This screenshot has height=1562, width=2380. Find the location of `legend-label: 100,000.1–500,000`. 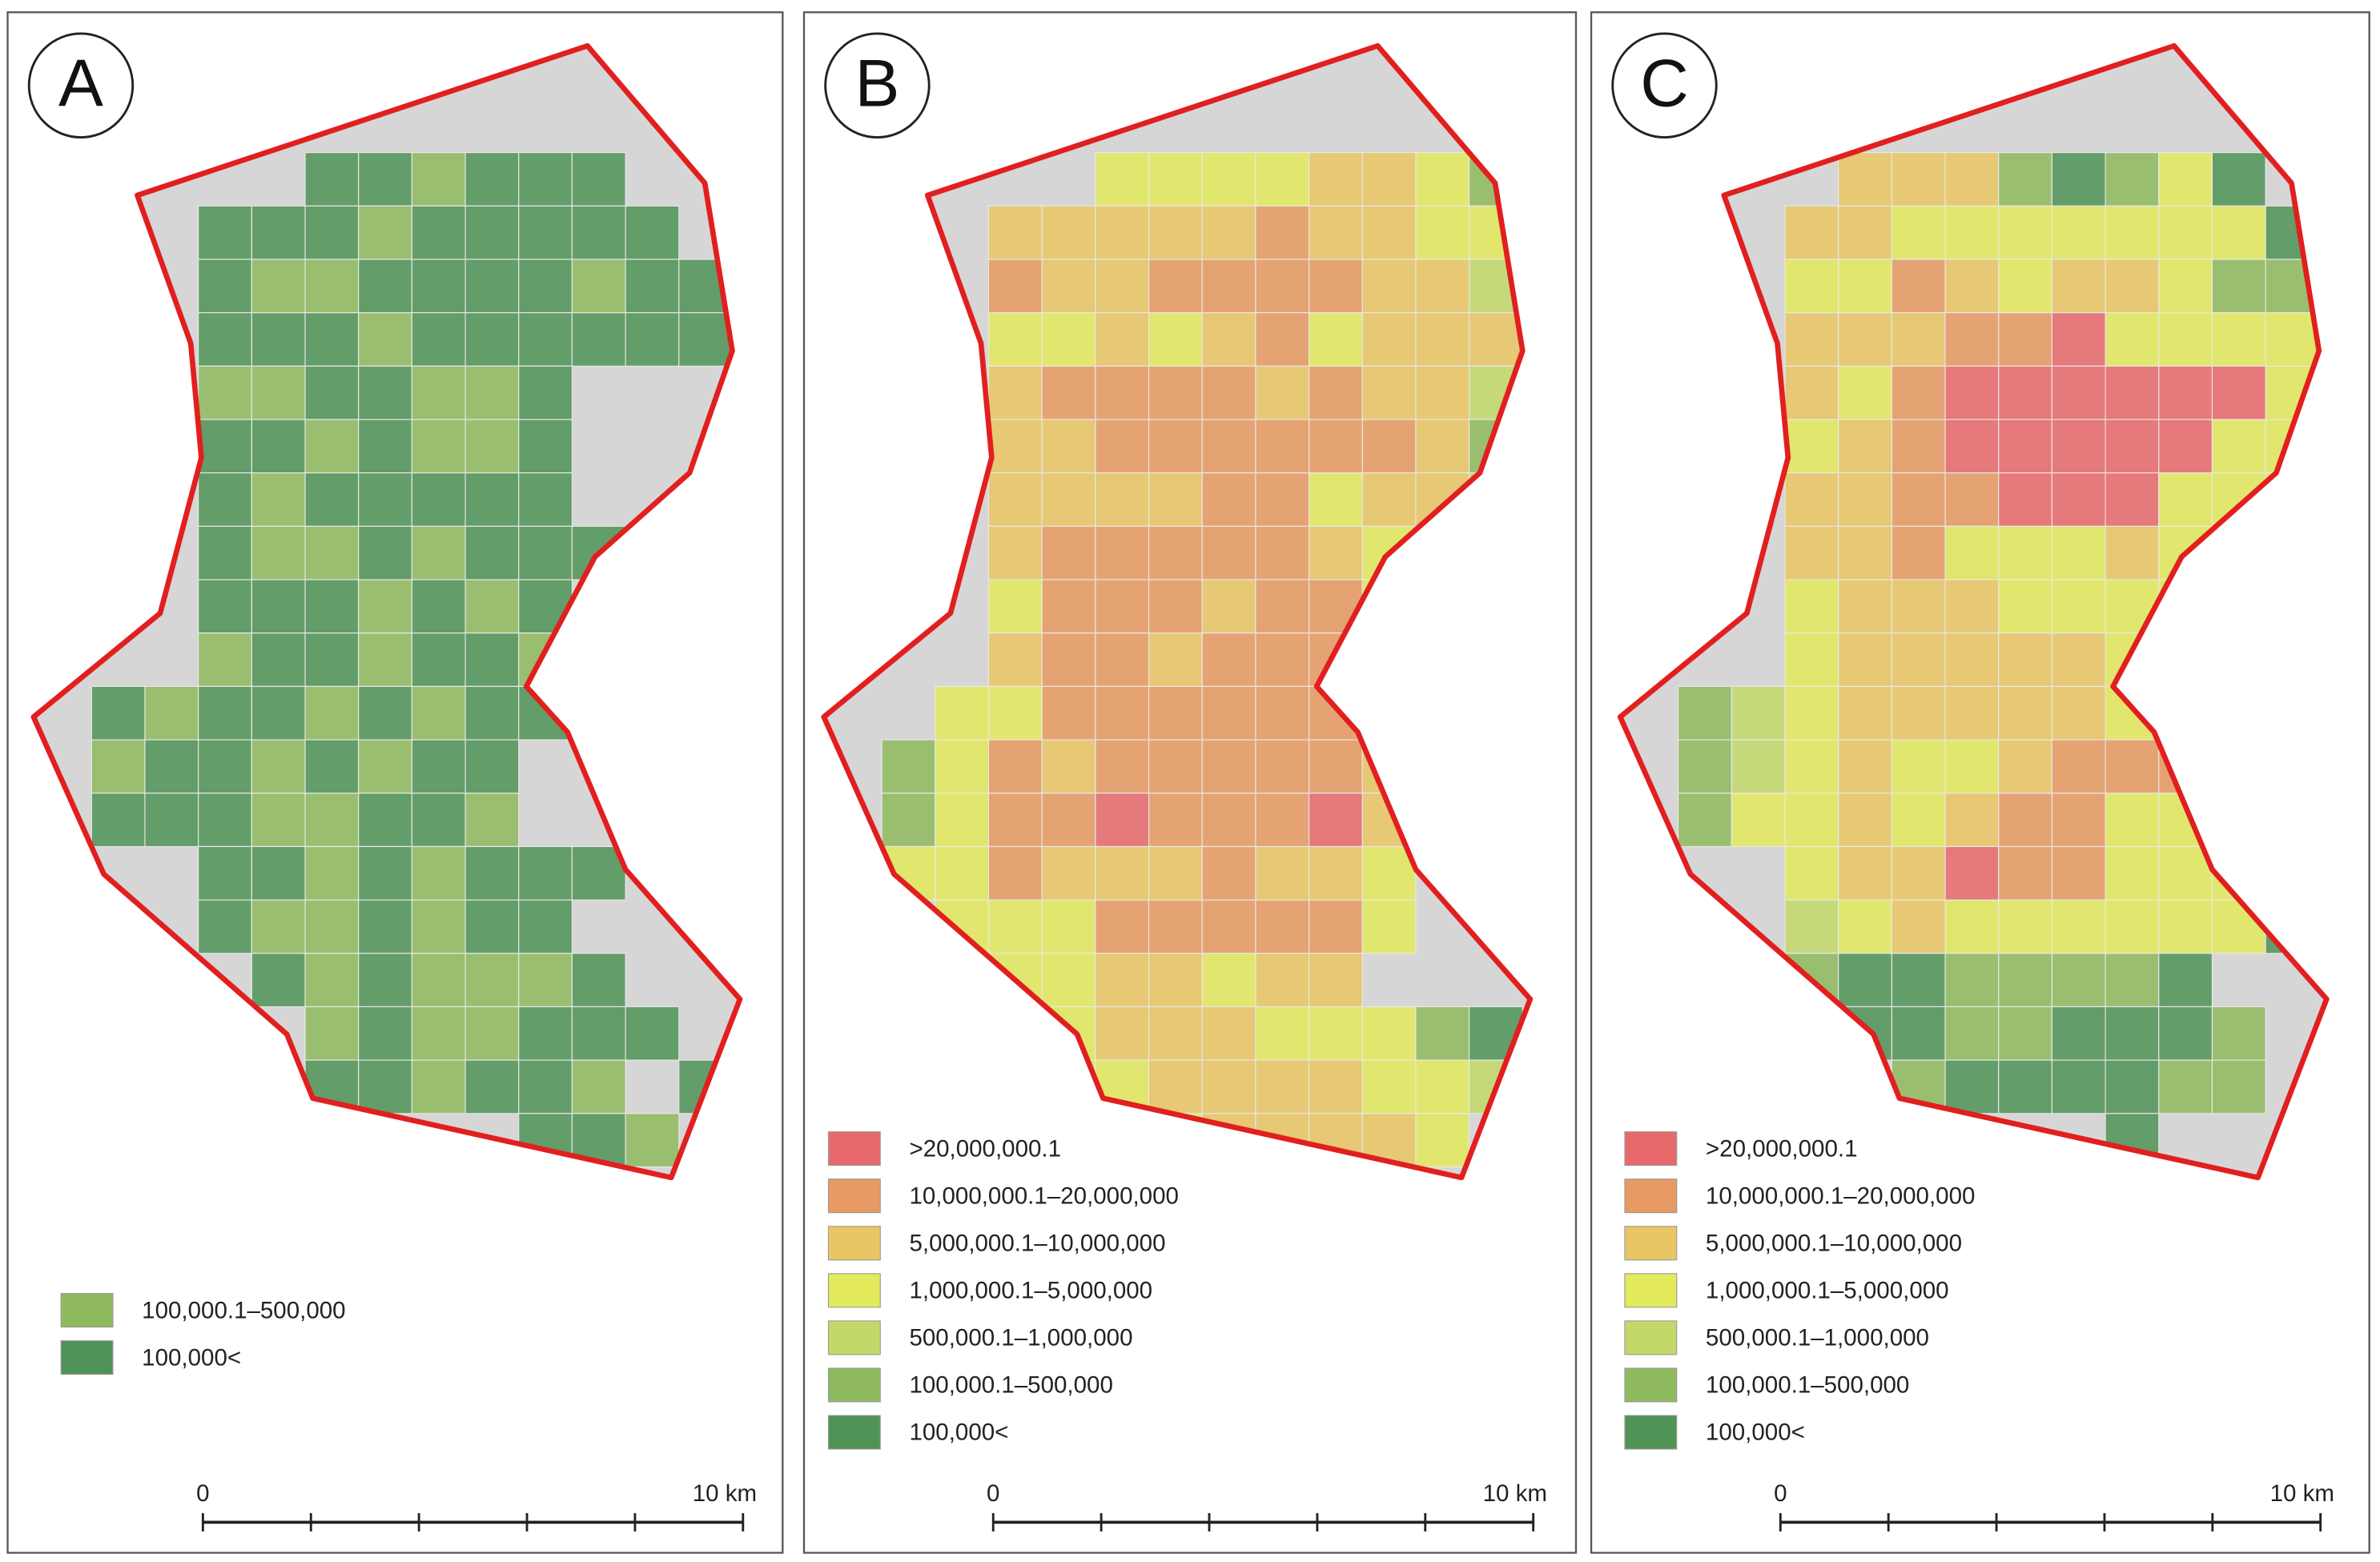

legend-label: 100,000.1–500,000 is located at coordinates (1808, 1385).